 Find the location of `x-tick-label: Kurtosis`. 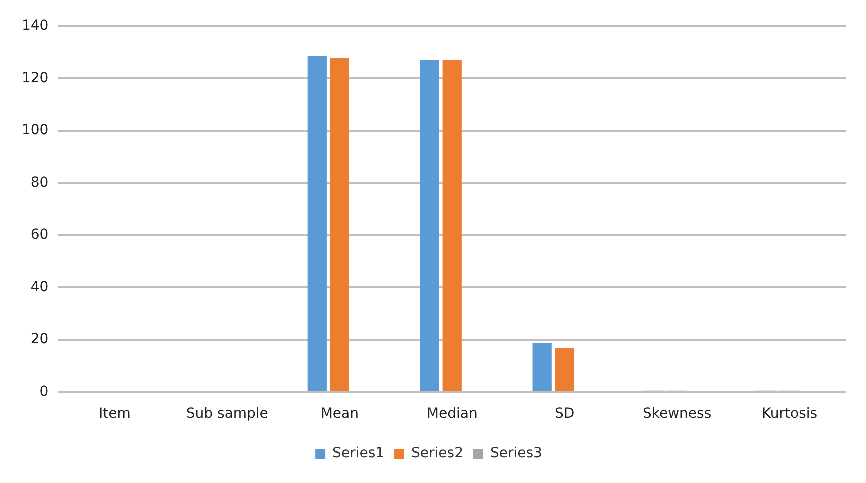

x-tick-label: Kurtosis is located at coordinates (790, 414).